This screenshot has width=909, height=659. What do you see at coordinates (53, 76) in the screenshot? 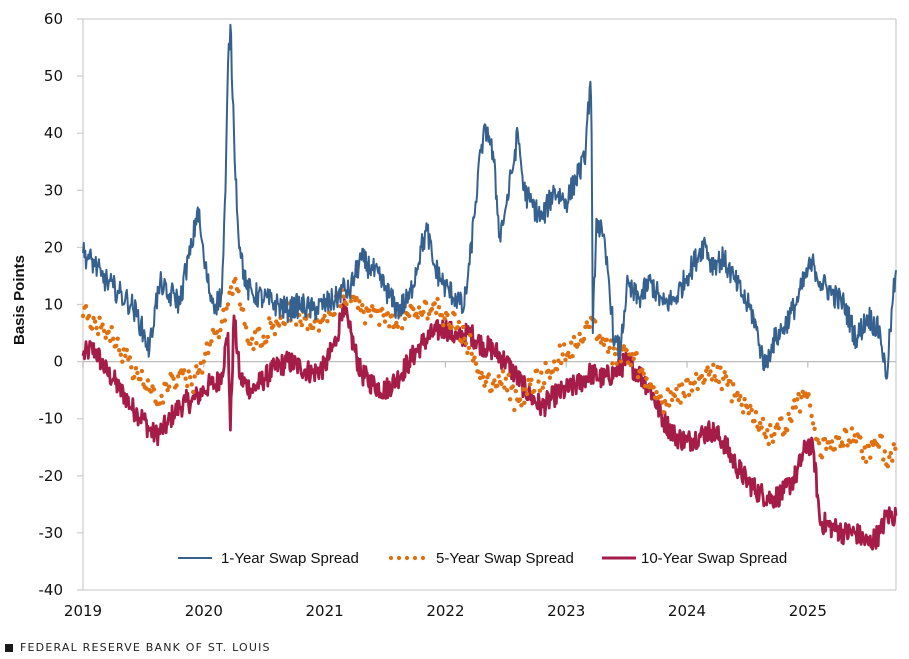
I see `y-tick-label: 50` at bounding box center [53, 76].